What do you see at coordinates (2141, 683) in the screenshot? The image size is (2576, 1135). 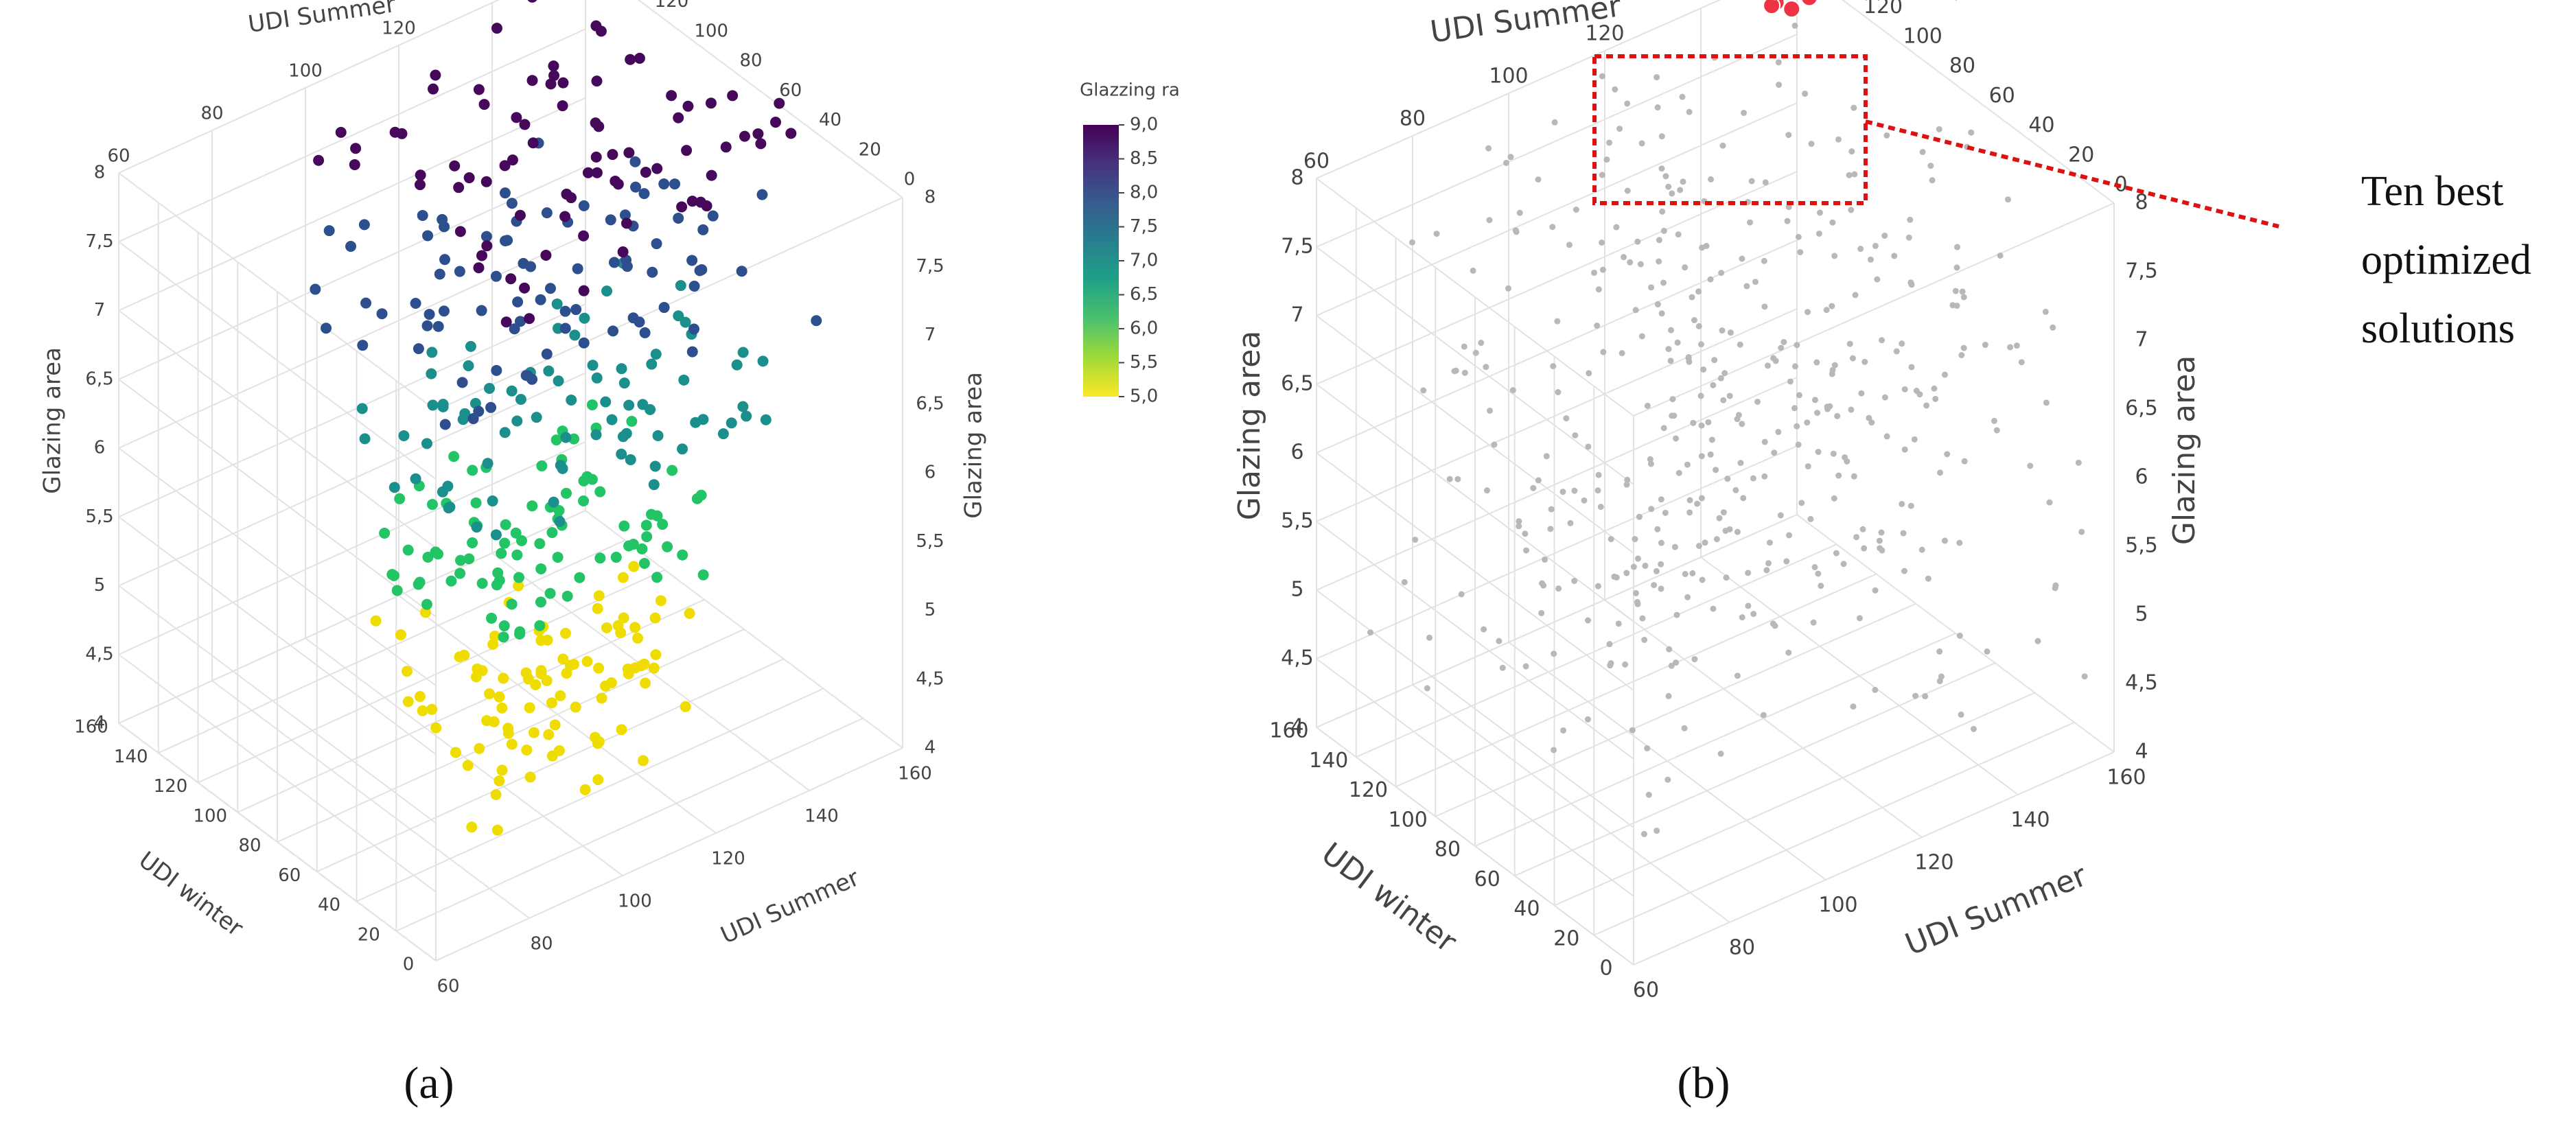 I see `tick-label-glazing-right: 4,5` at bounding box center [2141, 683].